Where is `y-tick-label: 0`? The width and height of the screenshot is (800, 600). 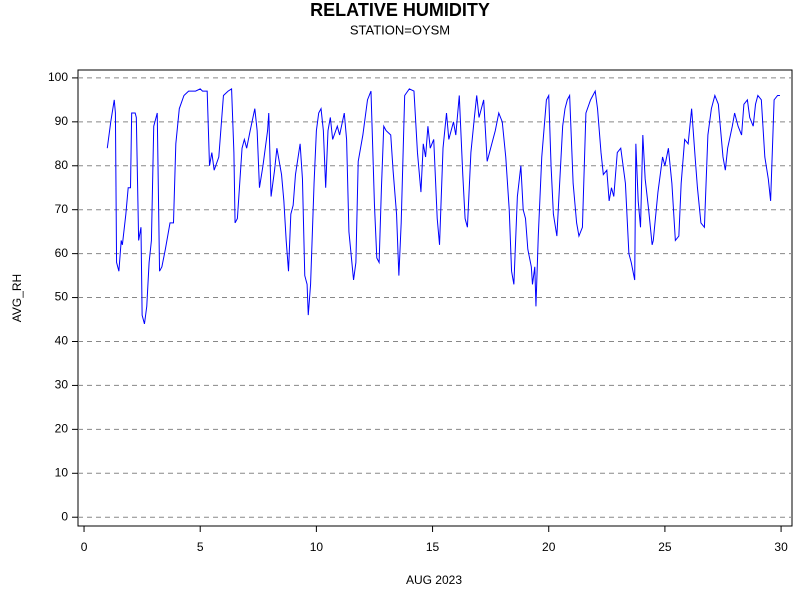 y-tick-label: 0 is located at coordinates (64, 516).